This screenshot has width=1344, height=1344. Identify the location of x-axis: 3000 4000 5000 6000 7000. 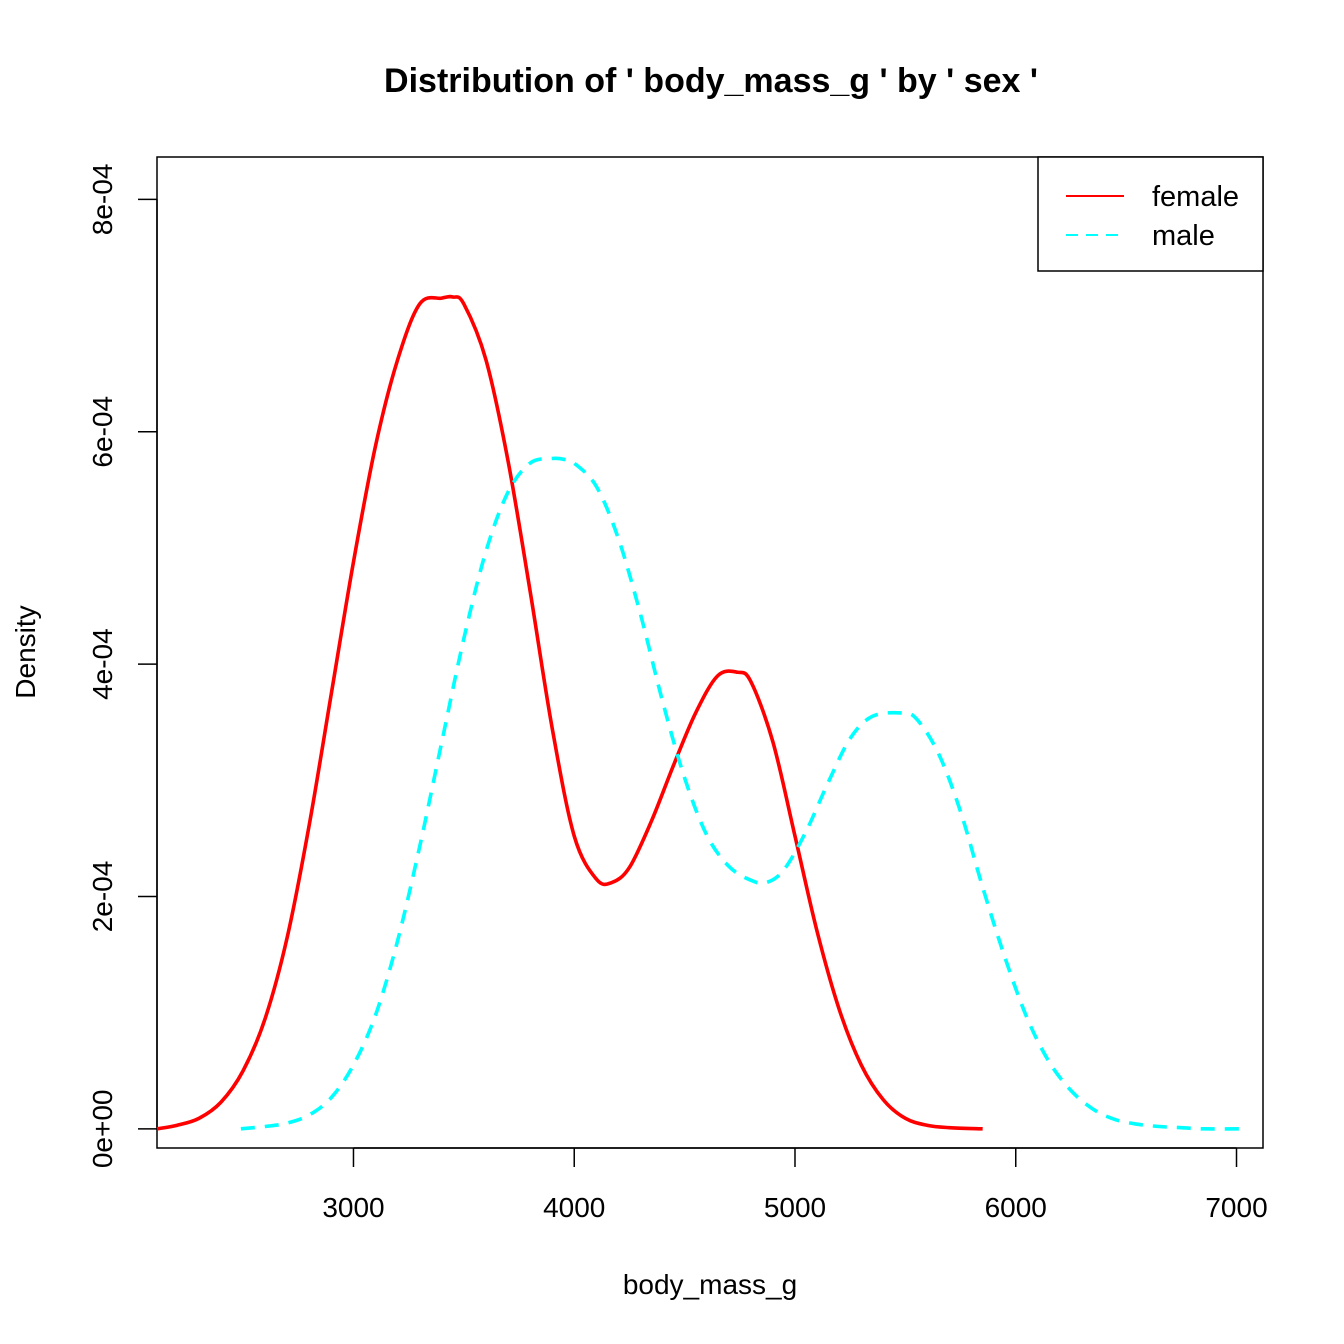
(795, 1185).